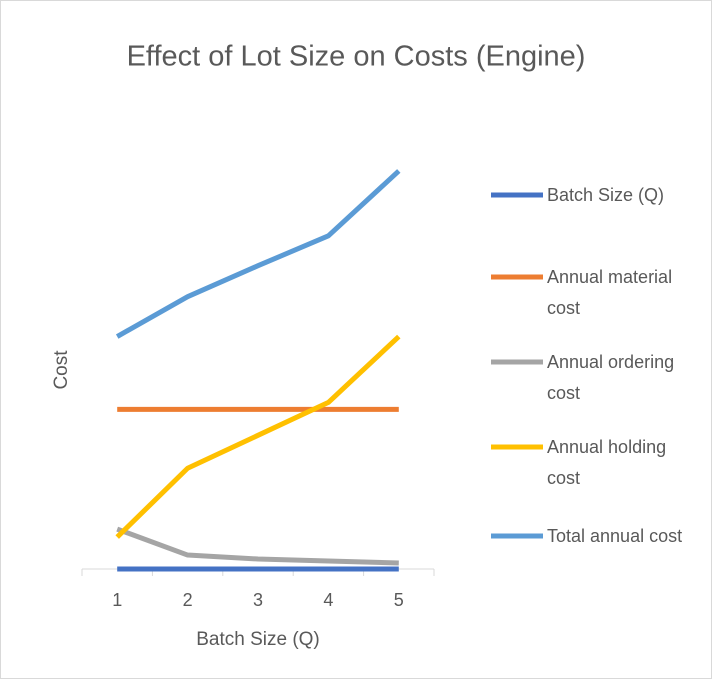  What do you see at coordinates (399, 600) in the screenshot?
I see `x-tick-label: 5` at bounding box center [399, 600].